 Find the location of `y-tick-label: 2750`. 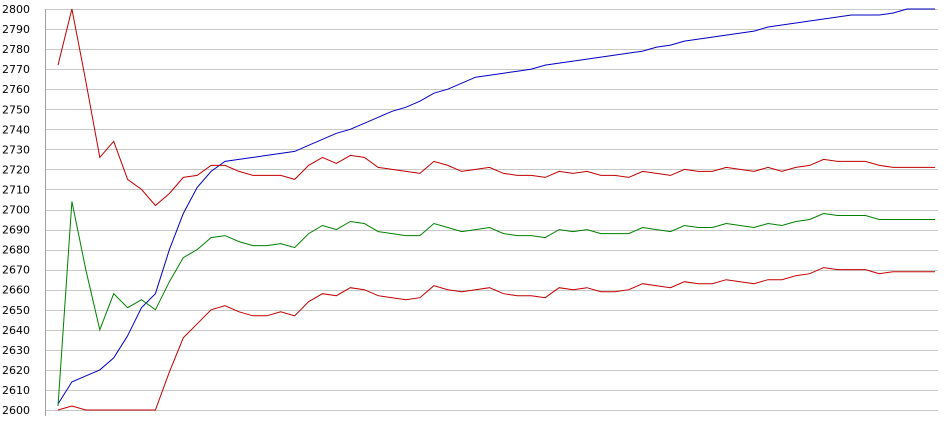

y-tick-label: 2750 is located at coordinates (16, 109).